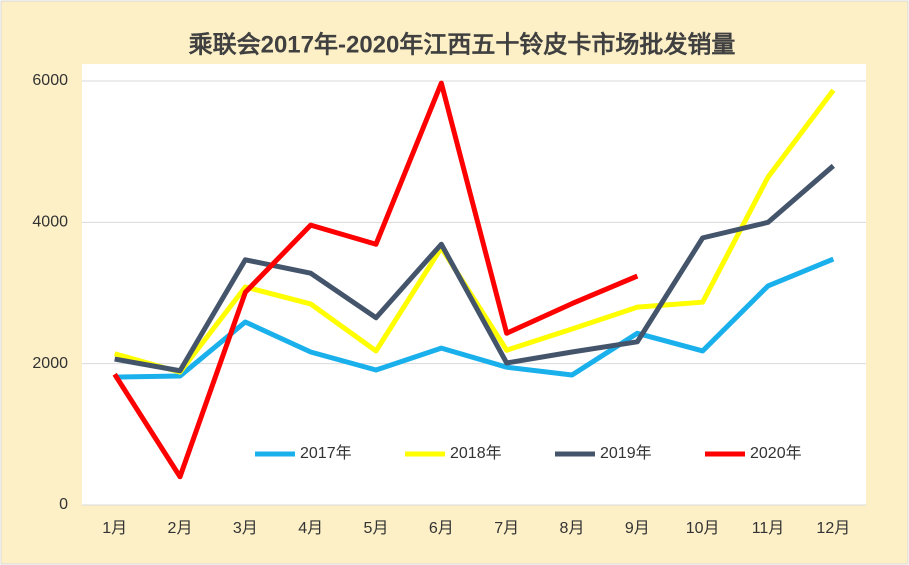  Describe the element at coordinates (637, 528) in the screenshot. I see `x-tick-label: 9月` at that location.